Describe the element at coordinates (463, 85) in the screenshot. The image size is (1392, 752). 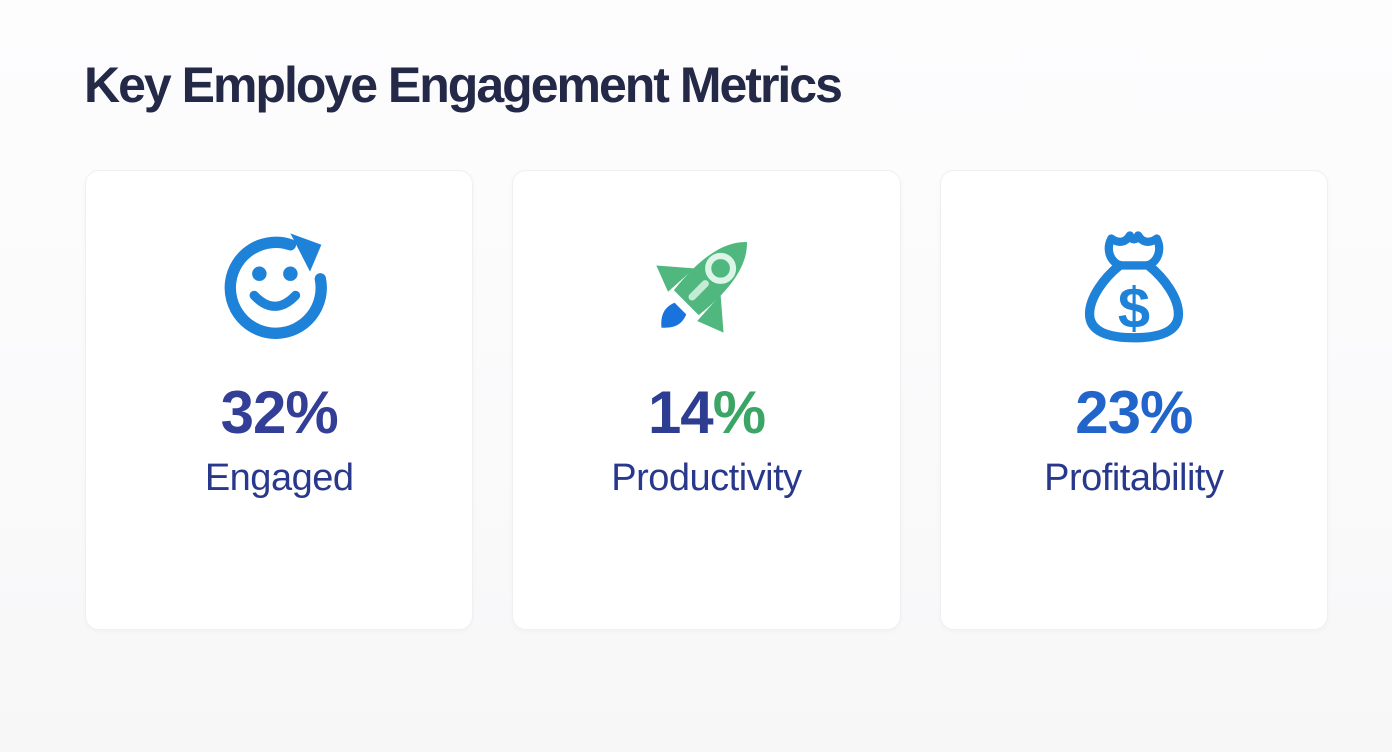
I see `page-title: Key Employe Engagement Metrics` at that location.